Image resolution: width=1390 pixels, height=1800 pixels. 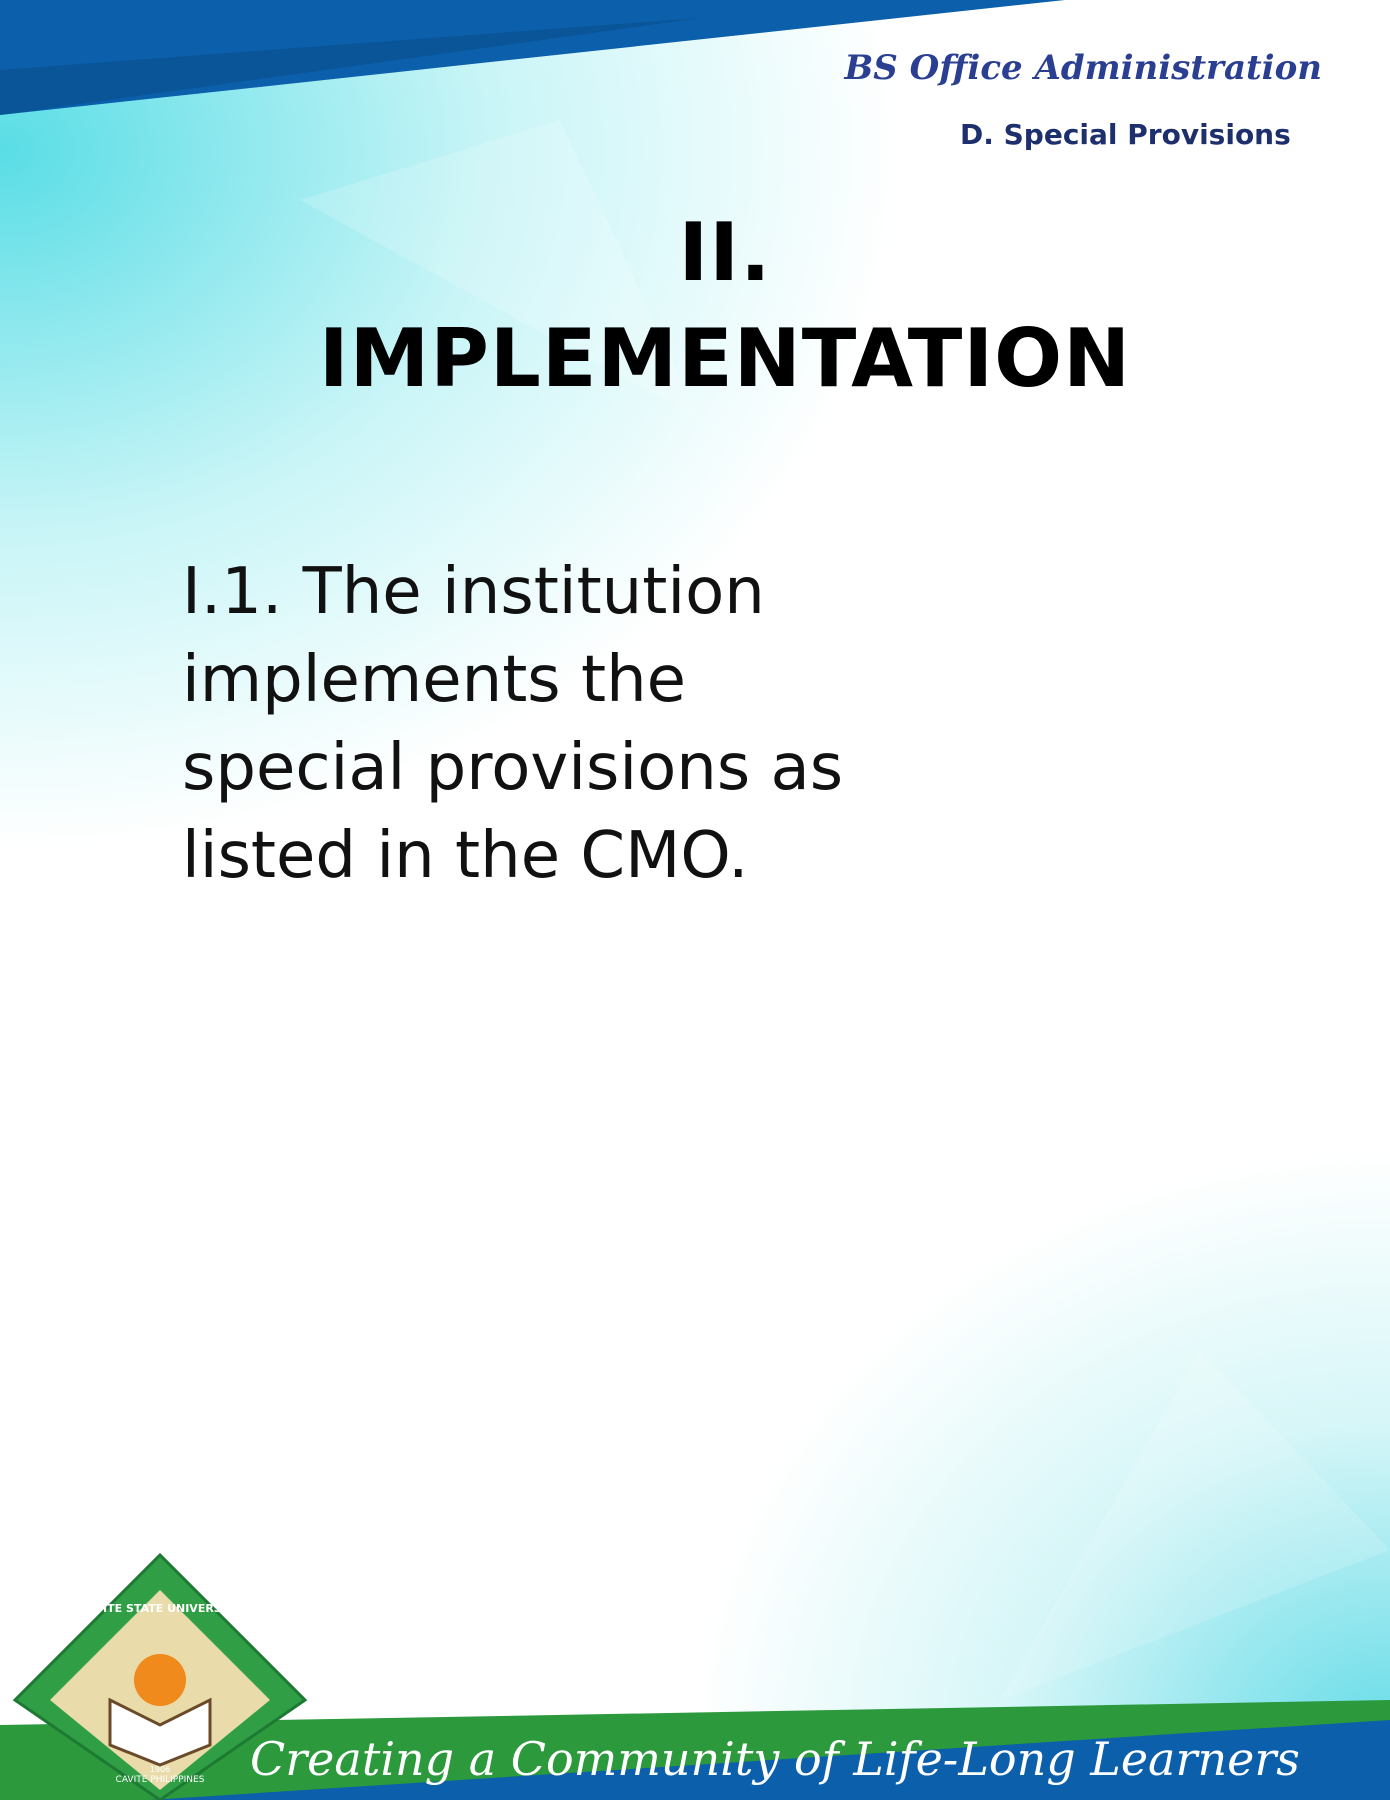 I want to click on program-name: BS Office Administration, so click(x=1083, y=68).